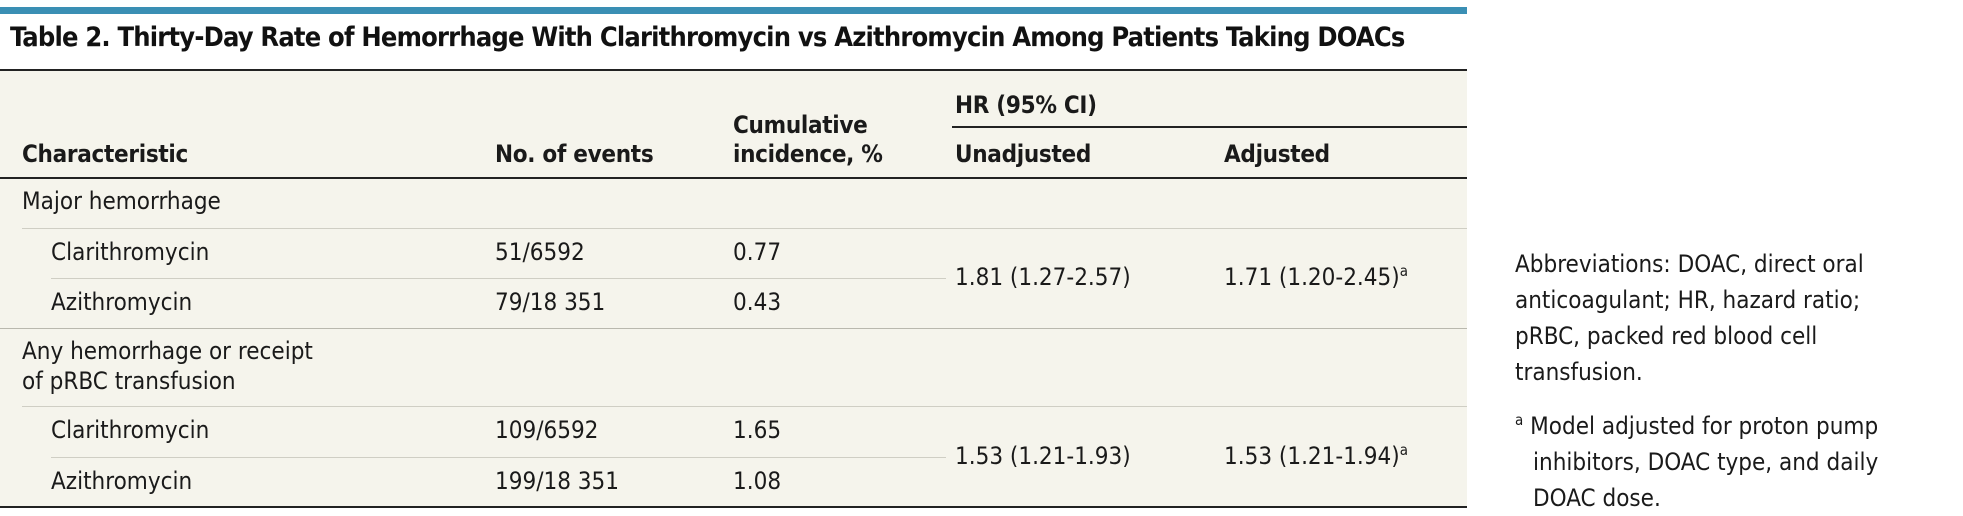 The height and width of the screenshot is (516, 1963). I want to click on hr-group-rule, so click(1209, 127).